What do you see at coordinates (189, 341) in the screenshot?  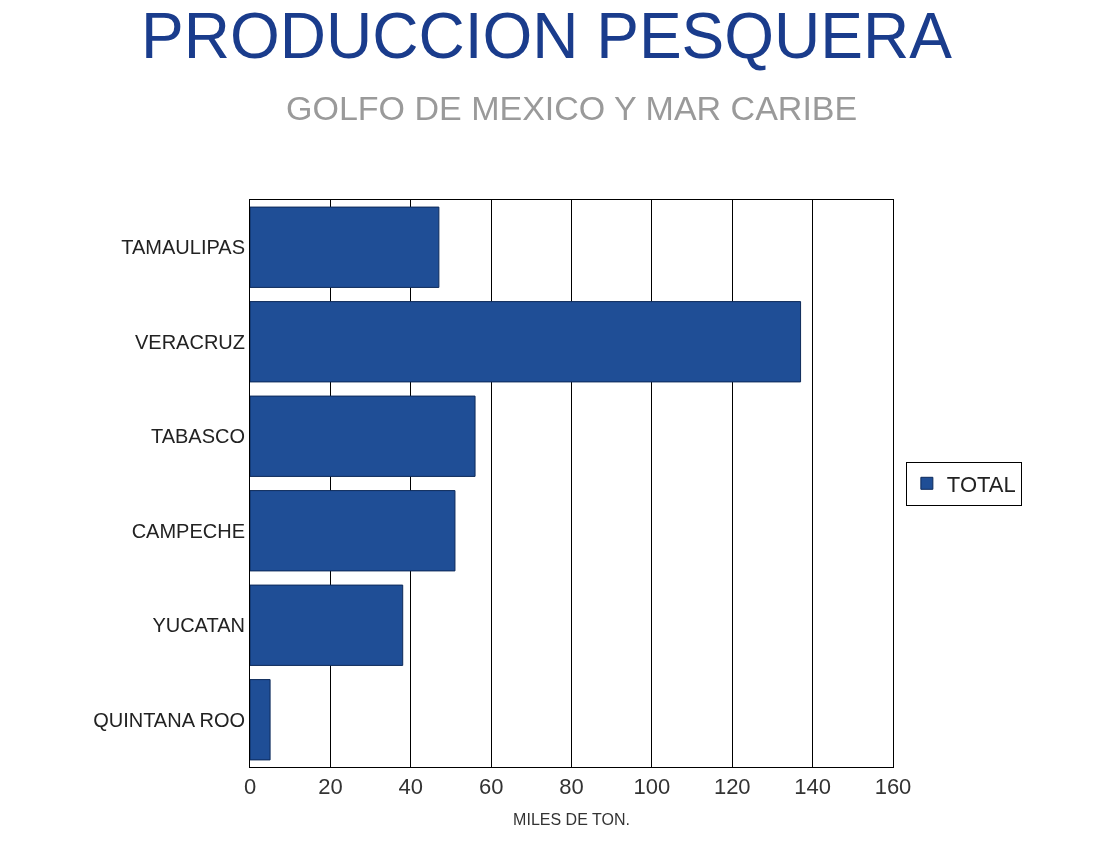 I see `y-tick-label: VERACRUZ` at bounding box center [189, 341].